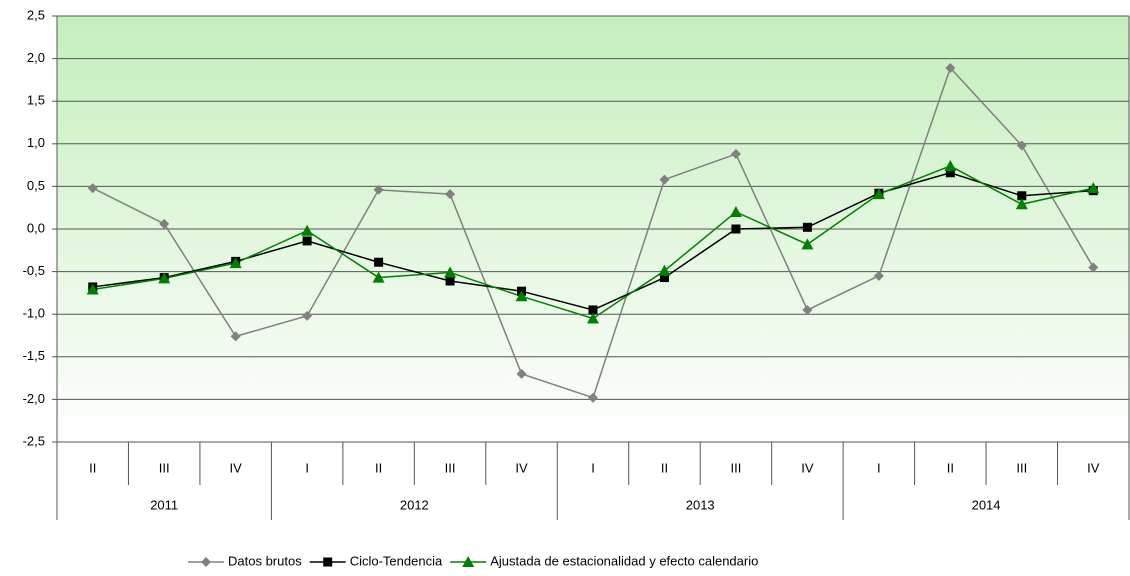 The image size is (1130, 576). What do you see at coordinates (34, 270) in the screenshot?
I see `y-tick-label: -0,5` at bounding box center [34, 270].